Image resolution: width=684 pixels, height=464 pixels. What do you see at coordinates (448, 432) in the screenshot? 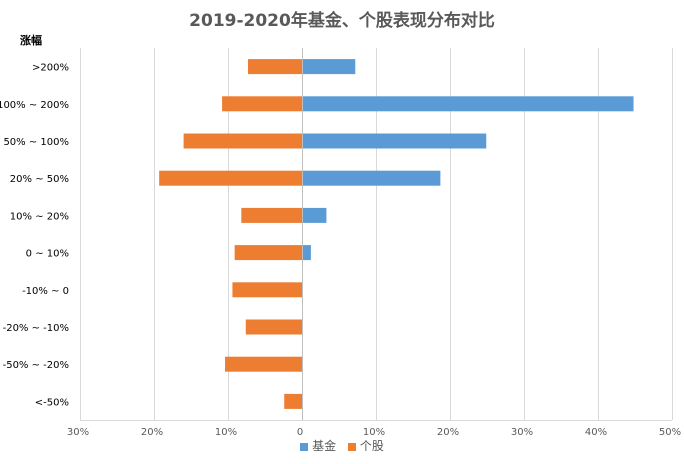
I see `x-tick-label-5: 20%` at bounding box center [448, 432].